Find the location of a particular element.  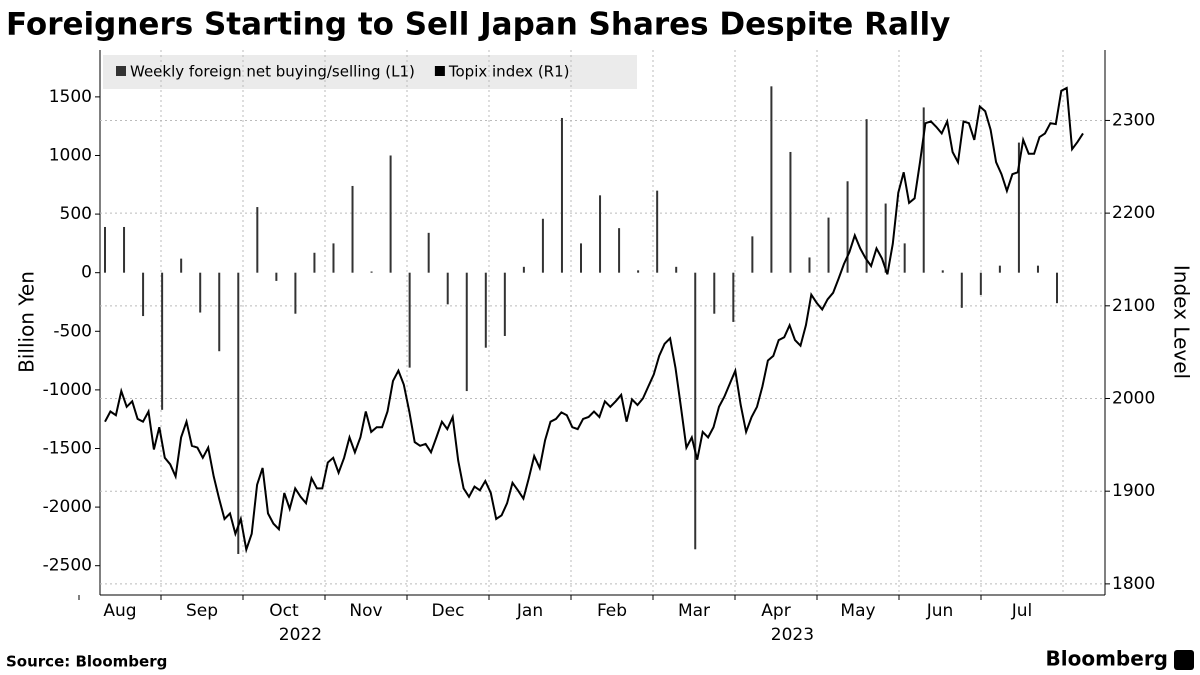

y2-tick-label: 2200 is located at coordinates (1133, 213).